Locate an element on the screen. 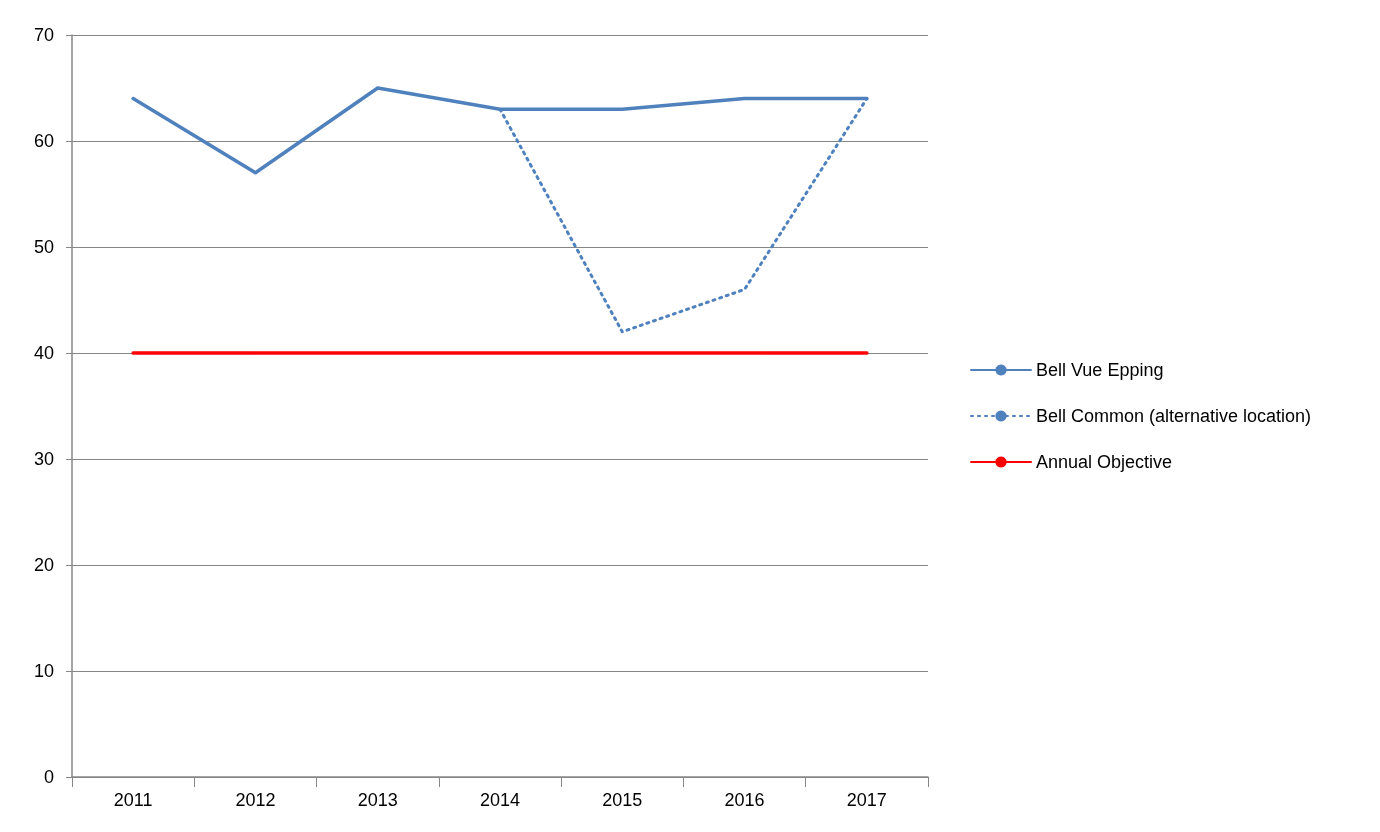  y-tick-label: 20 is located at coordinates (43, 565).